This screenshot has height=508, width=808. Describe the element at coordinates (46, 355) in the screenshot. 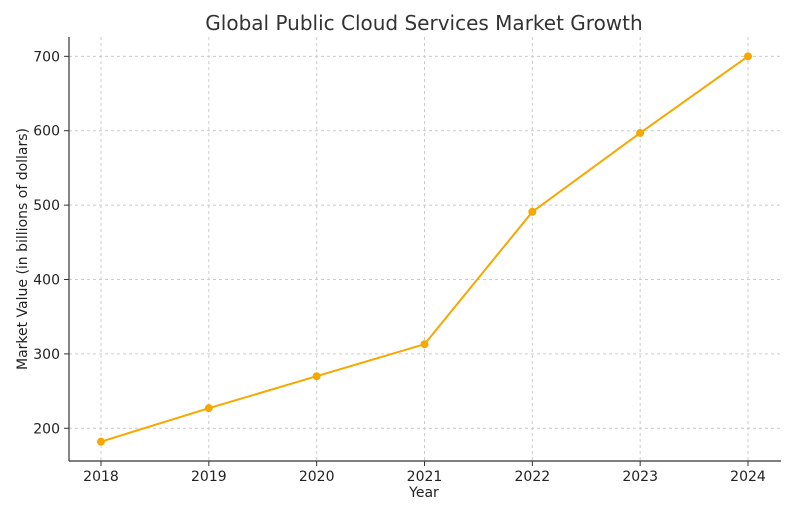

I see `y-tick-label: 300` at that location.